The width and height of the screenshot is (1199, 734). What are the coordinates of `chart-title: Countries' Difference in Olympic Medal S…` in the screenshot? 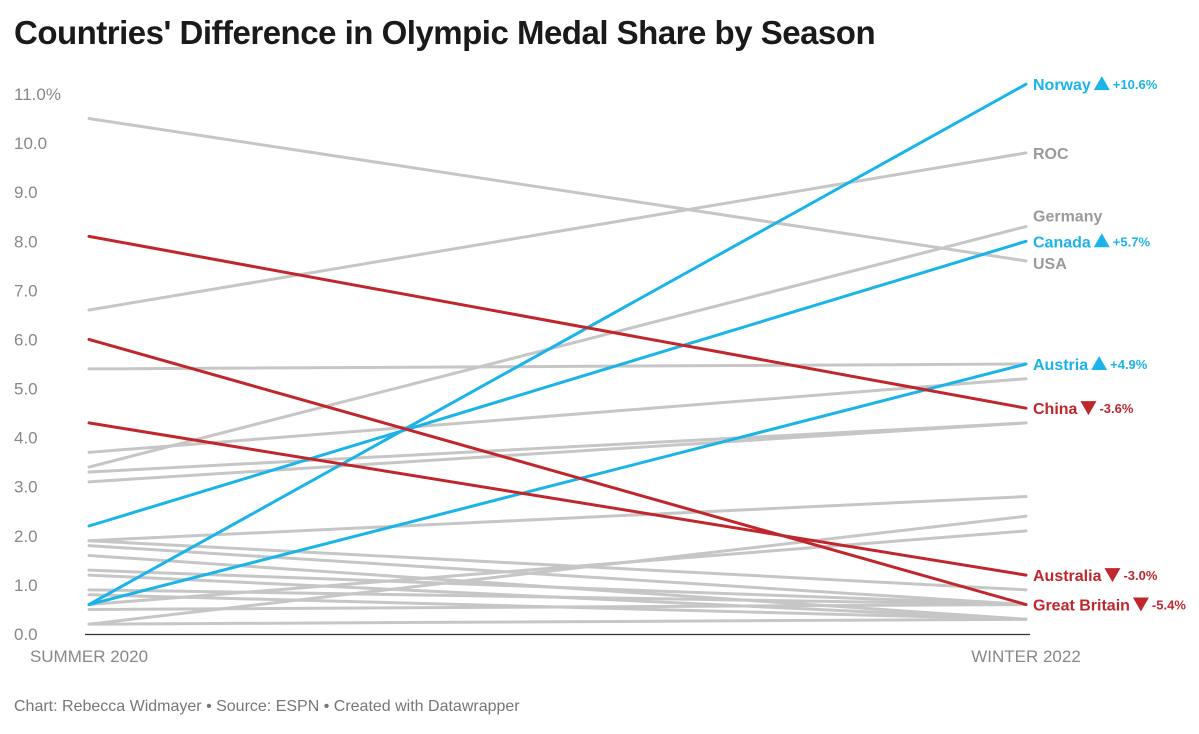 It's located at (445, 32).